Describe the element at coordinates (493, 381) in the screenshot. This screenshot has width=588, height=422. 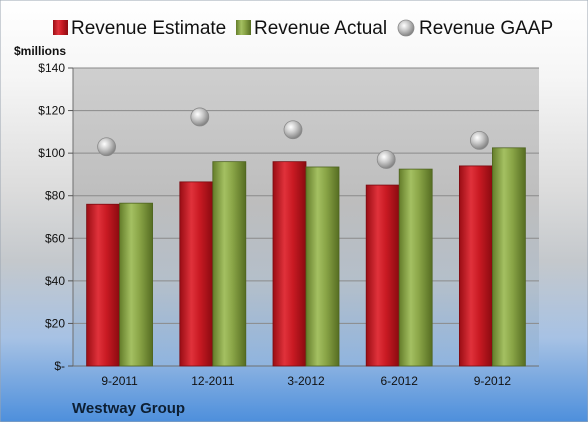
I see `x-tick-label: 9-2012` at that location.